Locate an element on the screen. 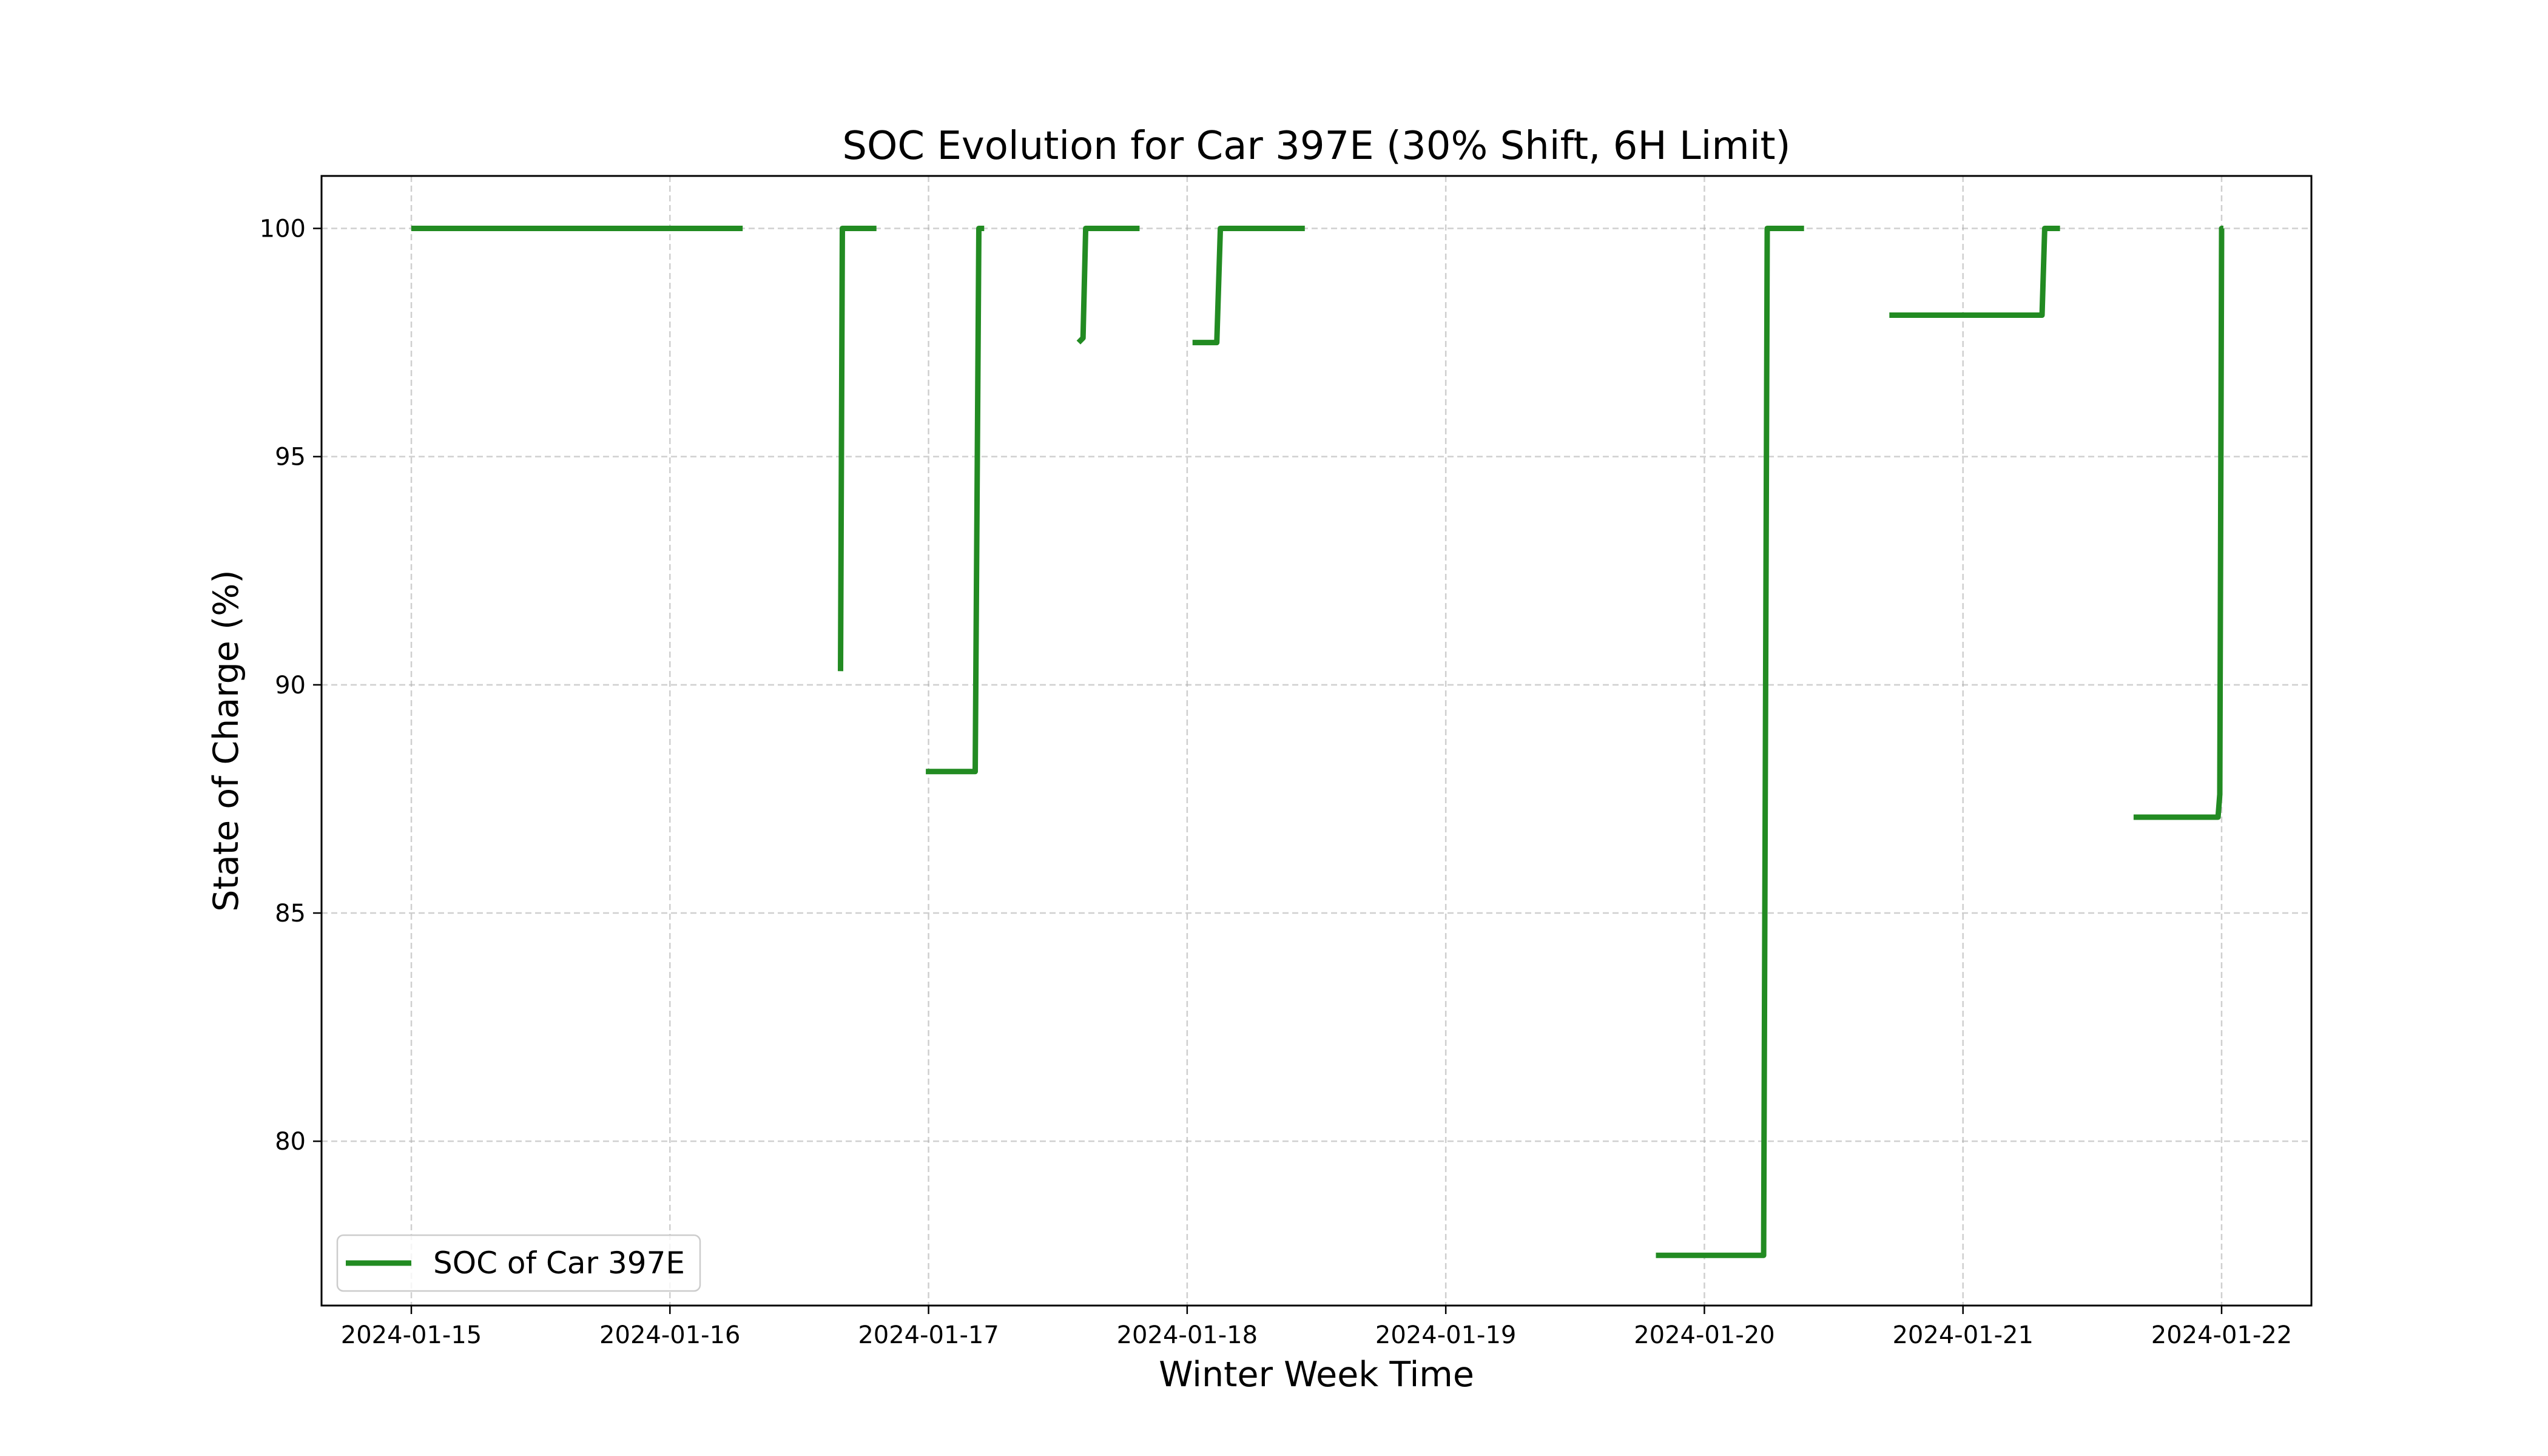 The height and width of the screenshot is (1456, 2548). legend-box is located at coordinates (518, 1263).